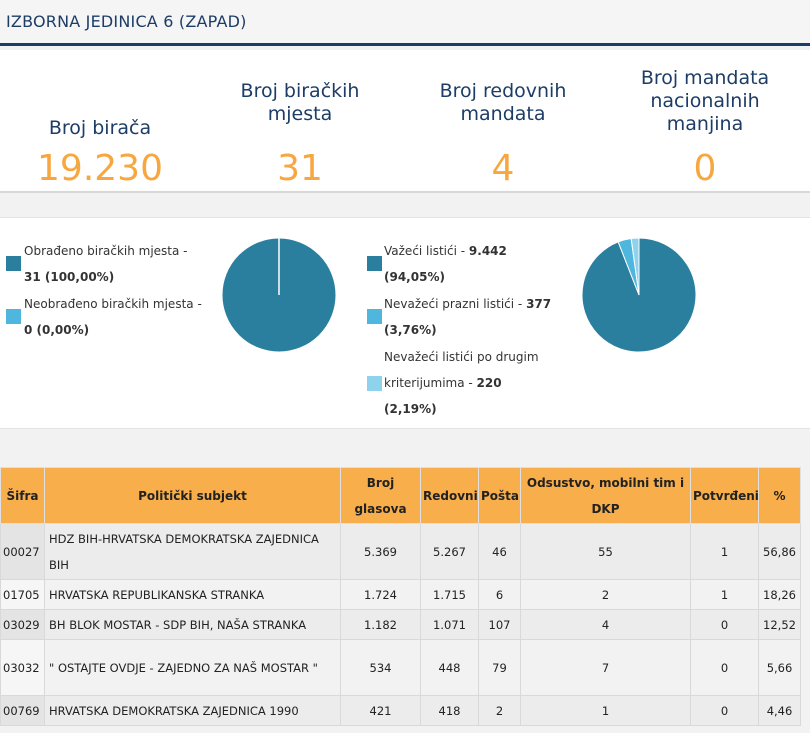 The image size is (810, 733). I want to click on legend-value-row: (2,19%), so click(410, 409).